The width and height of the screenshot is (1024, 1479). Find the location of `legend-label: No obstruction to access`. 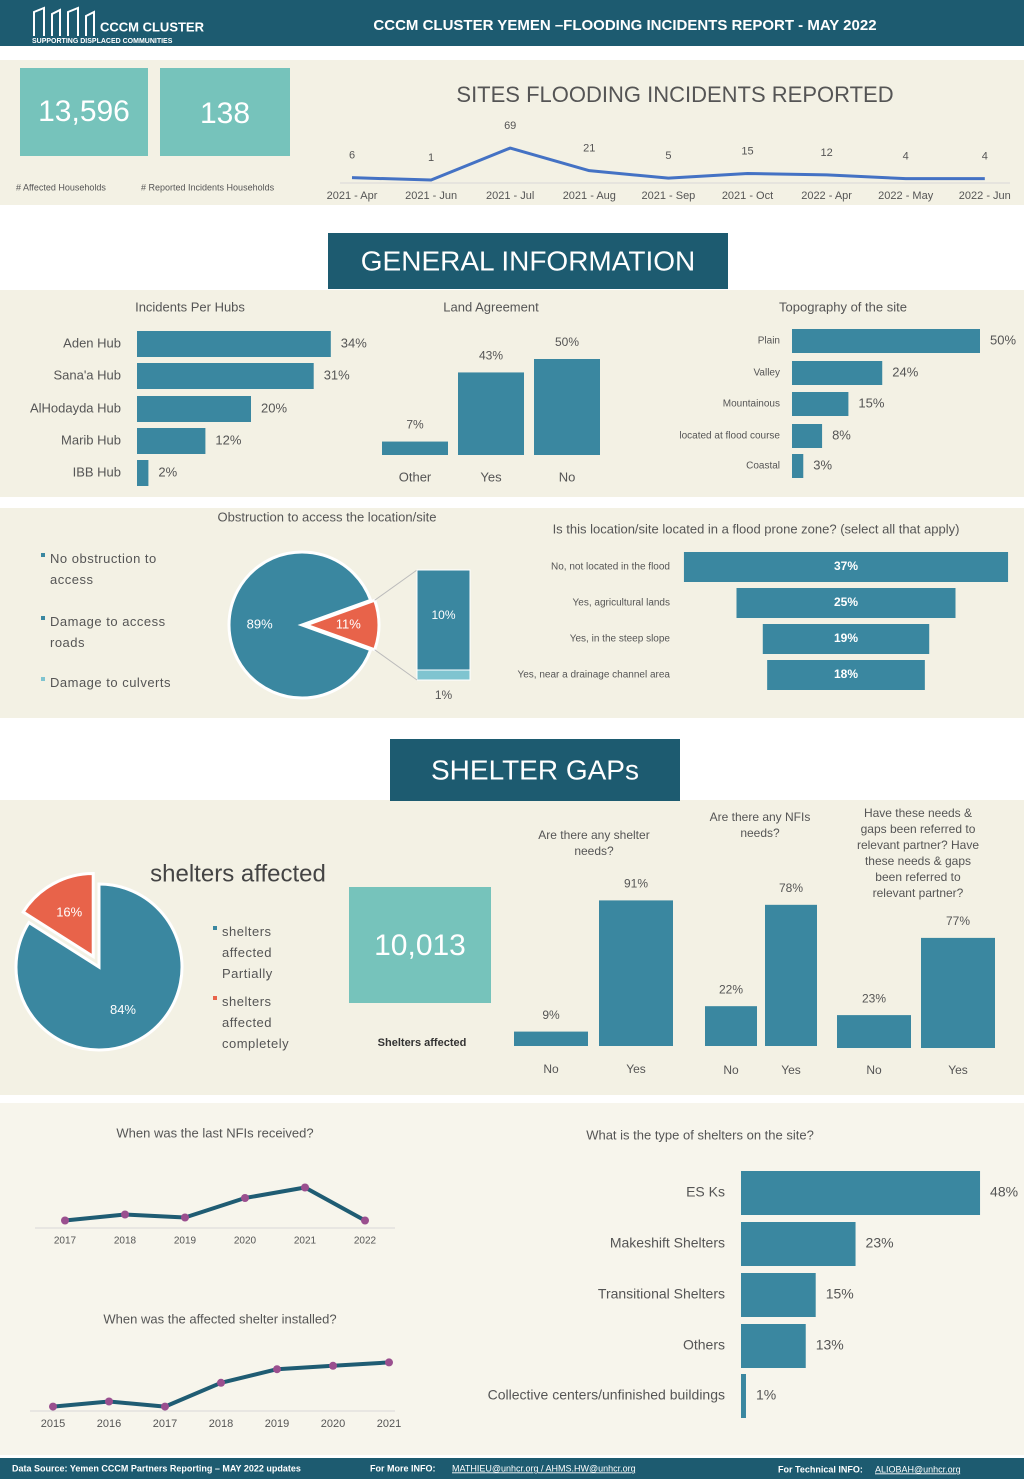

legend-label: No obstruction to access is located at coordinates (103, 569).